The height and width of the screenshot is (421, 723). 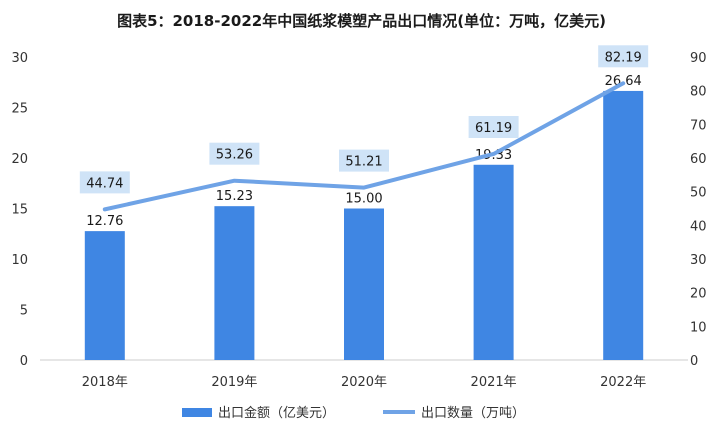 What do you see at coordinates (234, 382) in the screenshot?
I see `x-axis-tick-label: 2019年` at bounding box center [234, 382].